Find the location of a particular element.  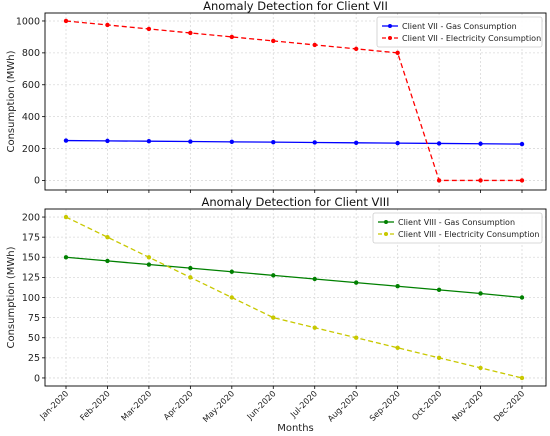

chart2-ylabel: Consumption (MWh) is located at coordinates (11, 297).